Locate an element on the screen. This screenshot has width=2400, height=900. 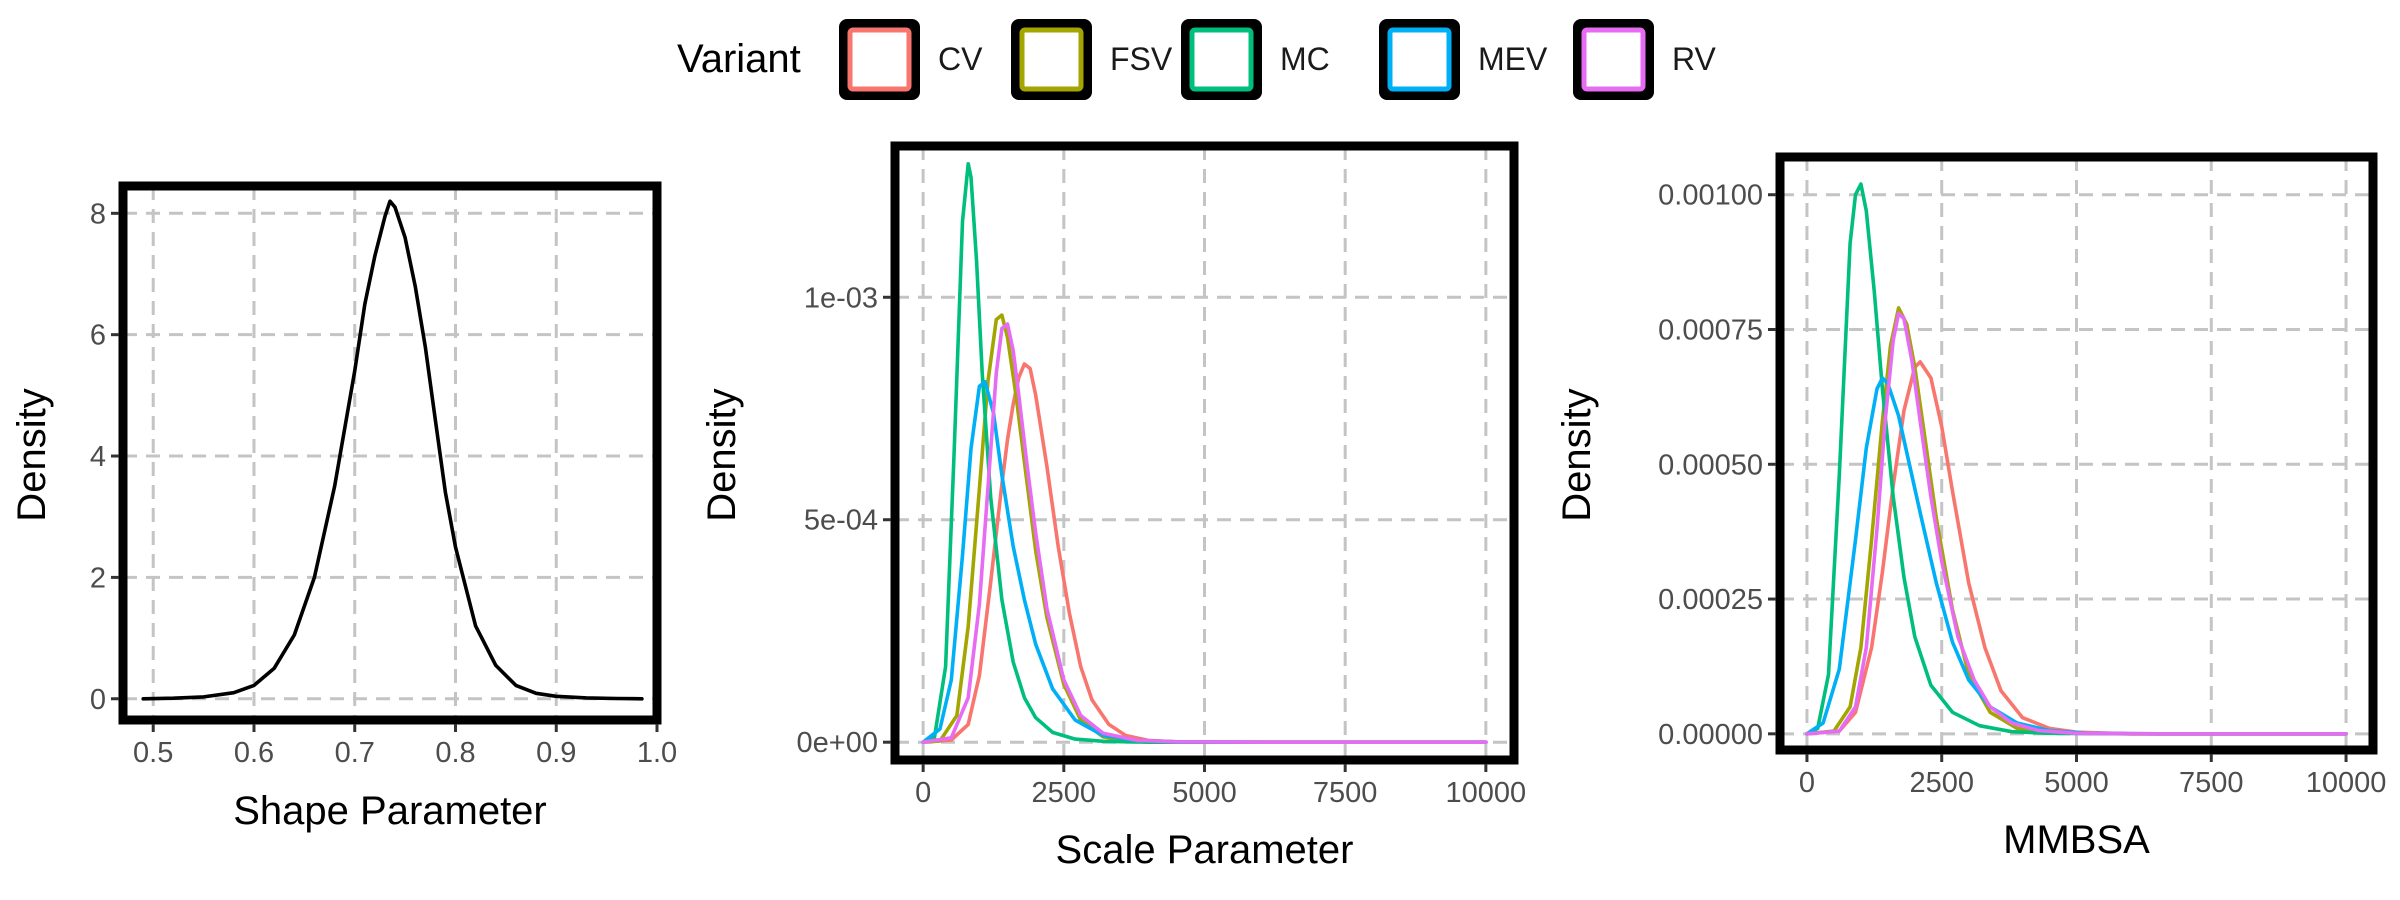
x-tick-label: 0.8 is located at coordinates (455, 753).